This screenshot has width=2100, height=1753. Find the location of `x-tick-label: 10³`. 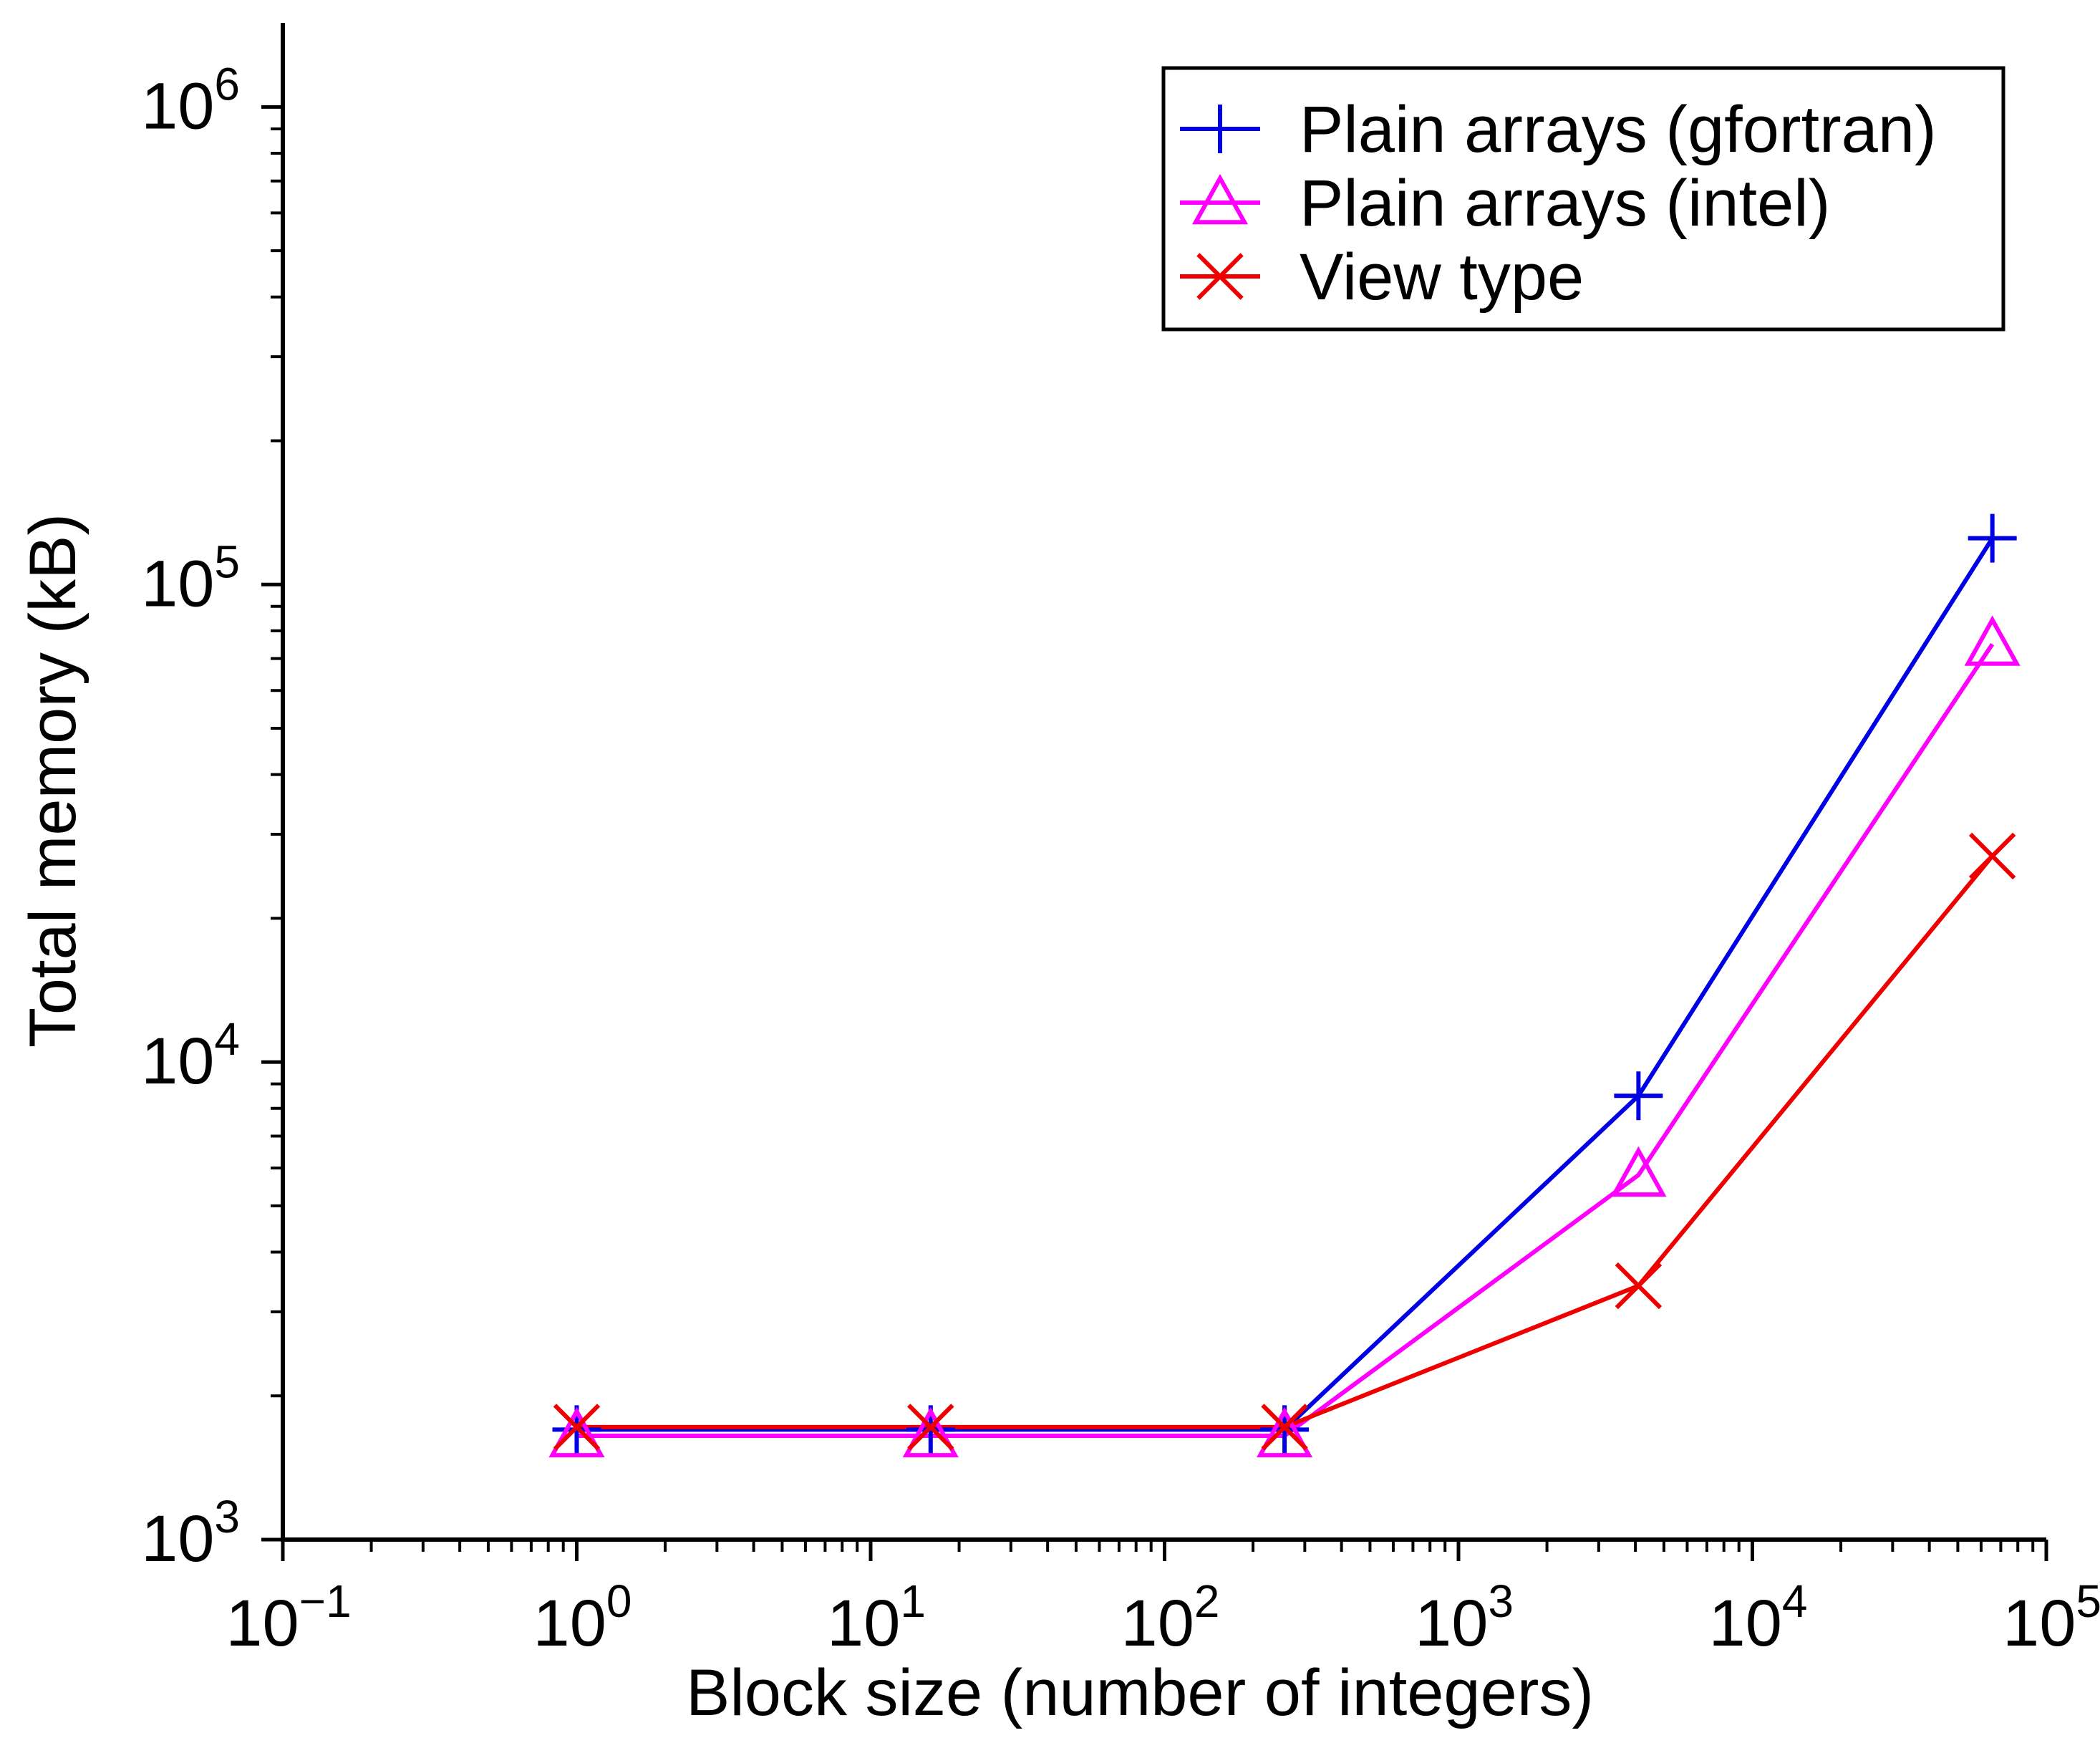

x-tick-label: 10³ is located at coordinates (1464, 1617).